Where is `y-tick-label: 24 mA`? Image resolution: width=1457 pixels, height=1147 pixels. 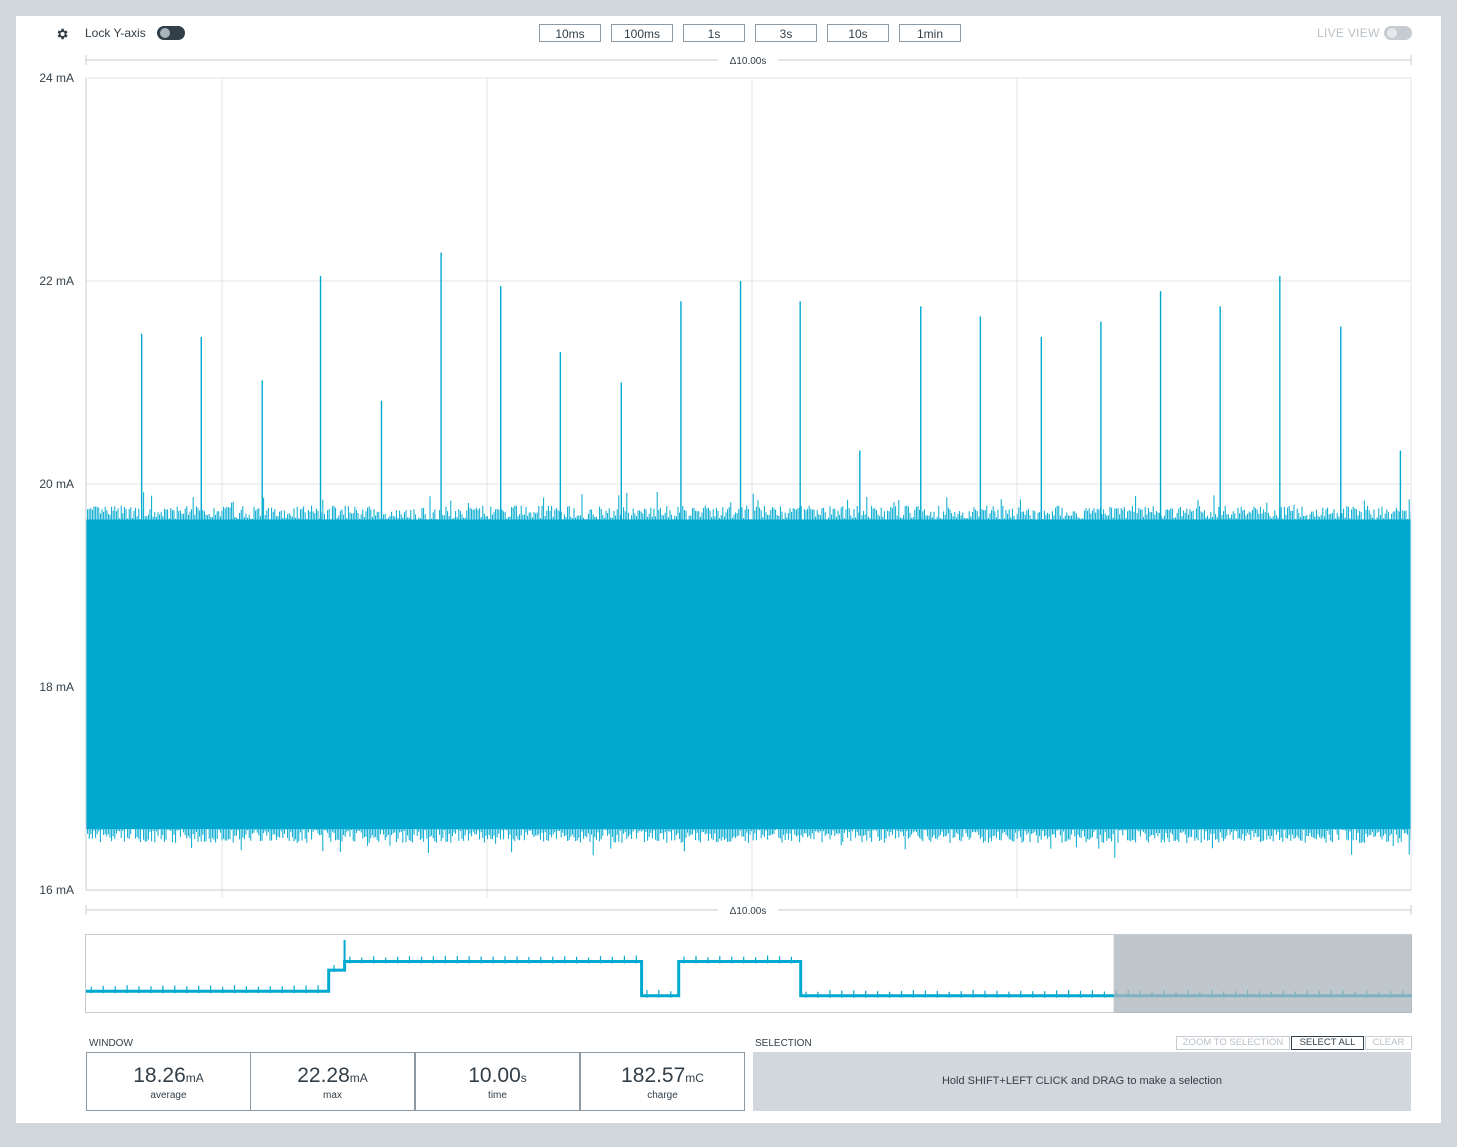
y-tick-label: 24 mA is located at coordinates (56, 78).